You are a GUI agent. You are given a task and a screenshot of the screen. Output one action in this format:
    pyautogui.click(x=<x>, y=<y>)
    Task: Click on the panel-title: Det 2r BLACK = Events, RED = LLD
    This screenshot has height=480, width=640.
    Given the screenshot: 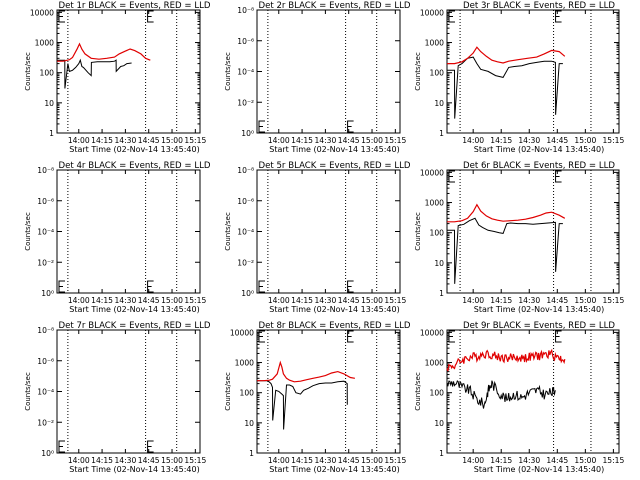 What is the action you would take?
    pyautogui.click(x=334, y=6)
    